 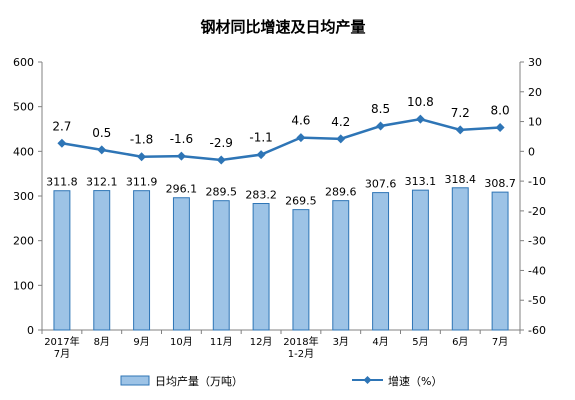 What do you see at coordinates (62, 182) in the screenshot?
I see `bar-value-label: 311.8` at bounding box center [62, 182].